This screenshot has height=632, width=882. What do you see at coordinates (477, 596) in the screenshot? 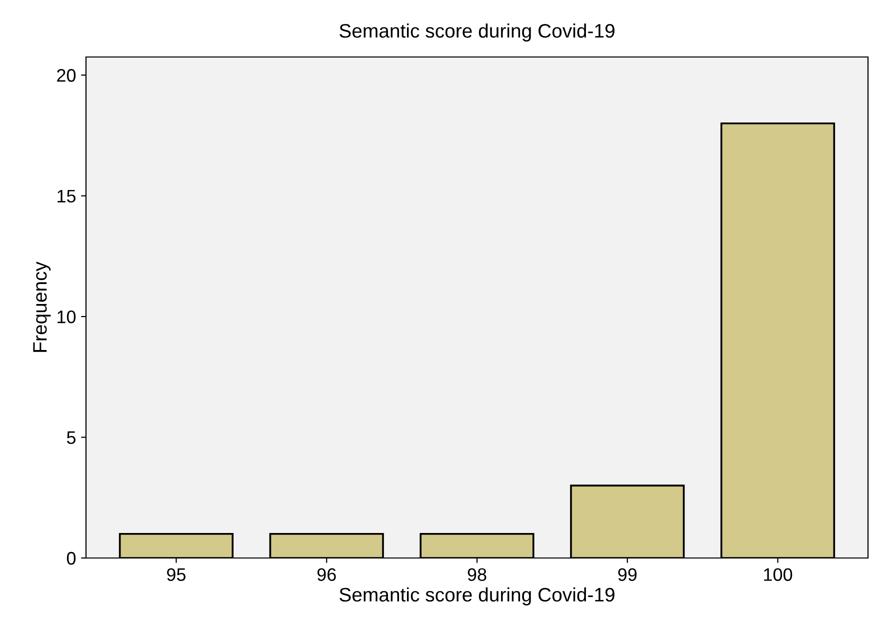
I see `x-axis-title: Semantic score during Covid-19` at bounding box center [477, 596].